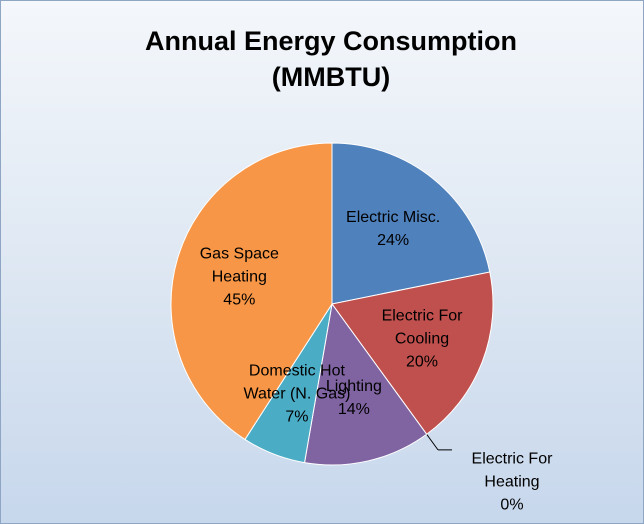 This screenshot has height=524, width=644. I want to click on data-label: Domestic Hot Water (N. Gas) 7%, so click(297, 394).